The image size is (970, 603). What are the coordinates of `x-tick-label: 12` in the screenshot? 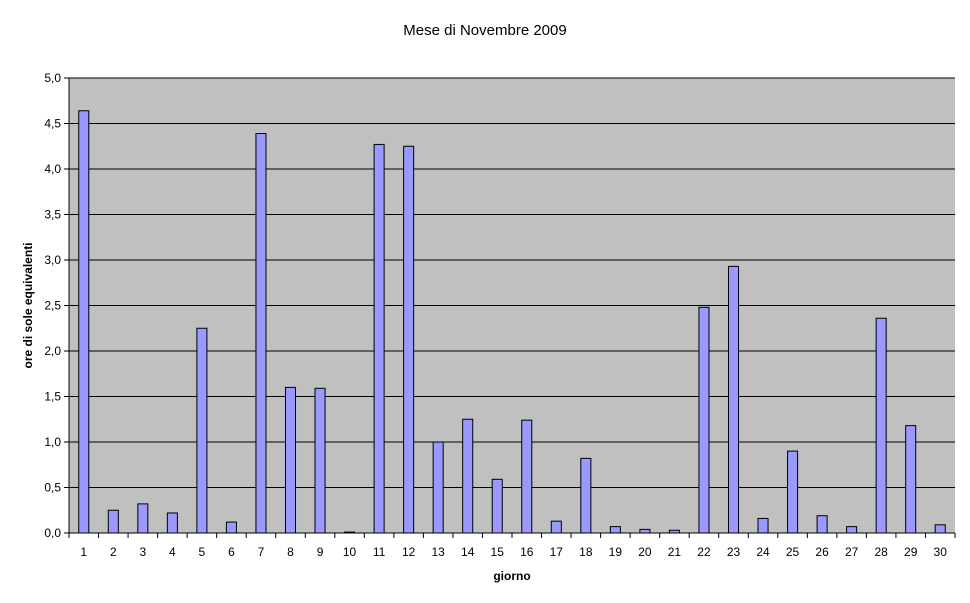 It's located at (409, 552).